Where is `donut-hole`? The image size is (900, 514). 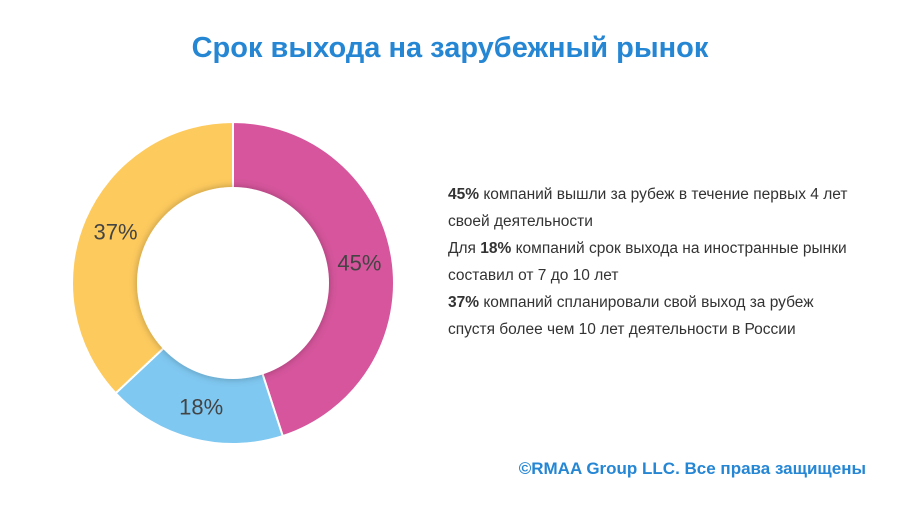 donut-hole is located at coordinates (233, 283).